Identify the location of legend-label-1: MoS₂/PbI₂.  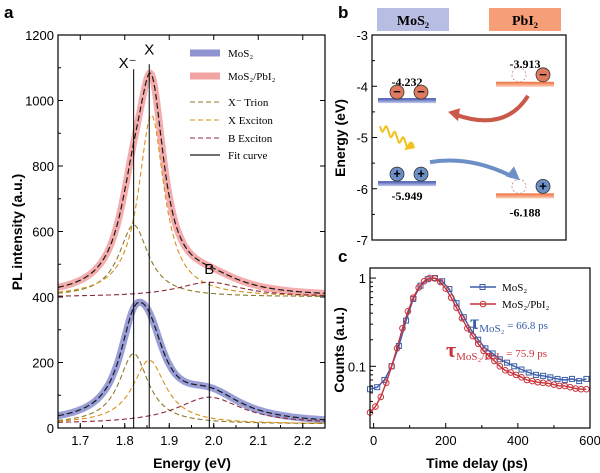
(252, 77).